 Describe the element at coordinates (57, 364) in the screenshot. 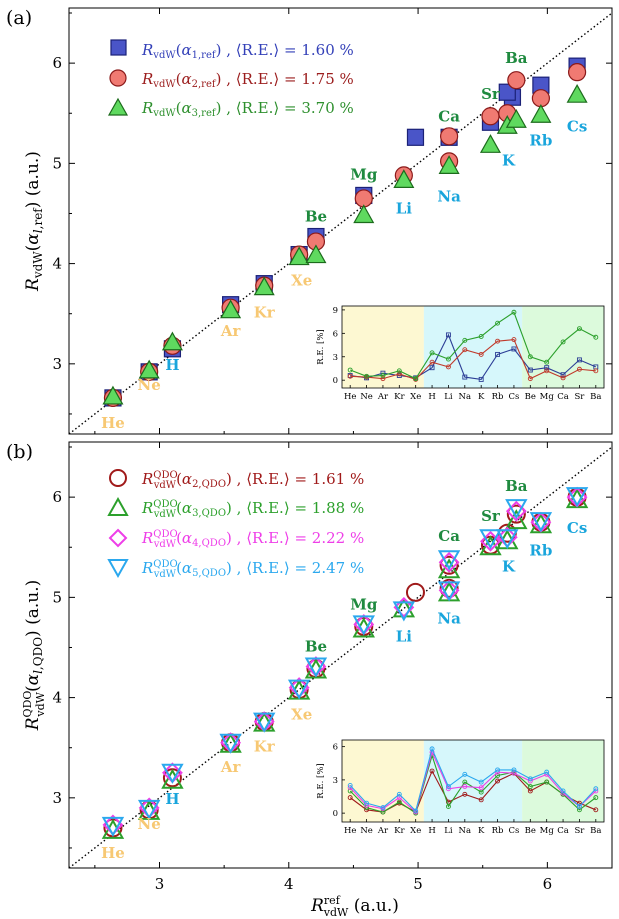

I see `y-tick-label: 3` at that location.